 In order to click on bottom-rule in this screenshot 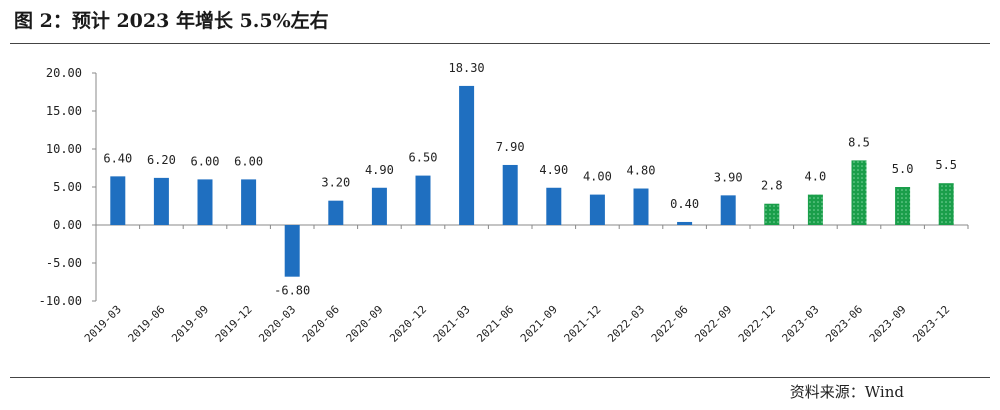, I will do `click(500, 377)`.